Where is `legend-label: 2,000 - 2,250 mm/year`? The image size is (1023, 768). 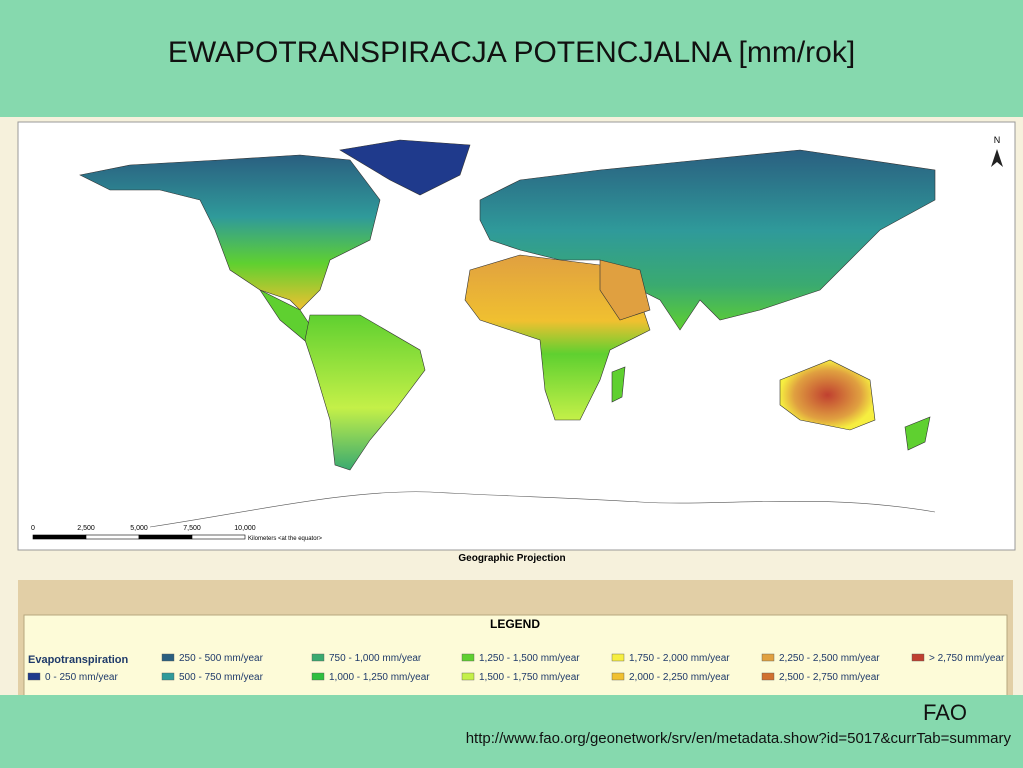 legend-label: 2,000 - 2,250 mm/year is located at coordinates (679, 677).